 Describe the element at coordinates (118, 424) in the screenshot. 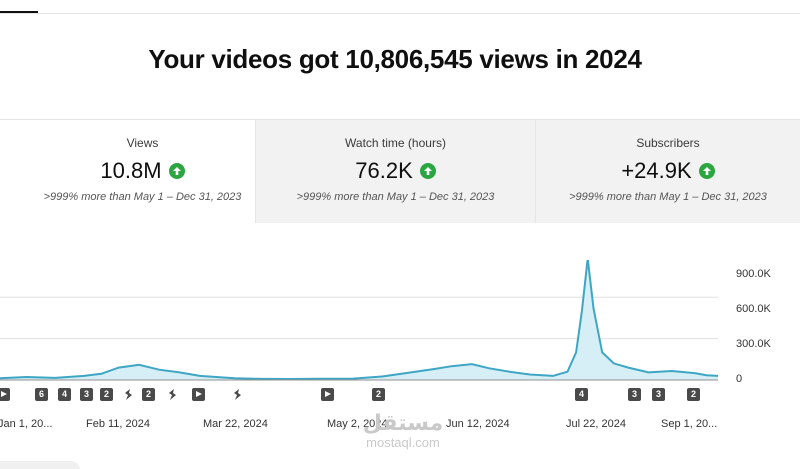

I see `x-tick-label: Feb 11, 2024` at that location.